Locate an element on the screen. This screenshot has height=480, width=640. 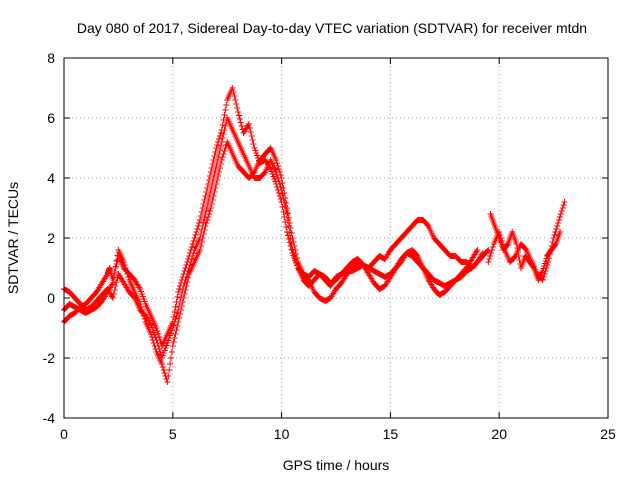
y-tick-label: 8 is located at coordinates (51, 58).